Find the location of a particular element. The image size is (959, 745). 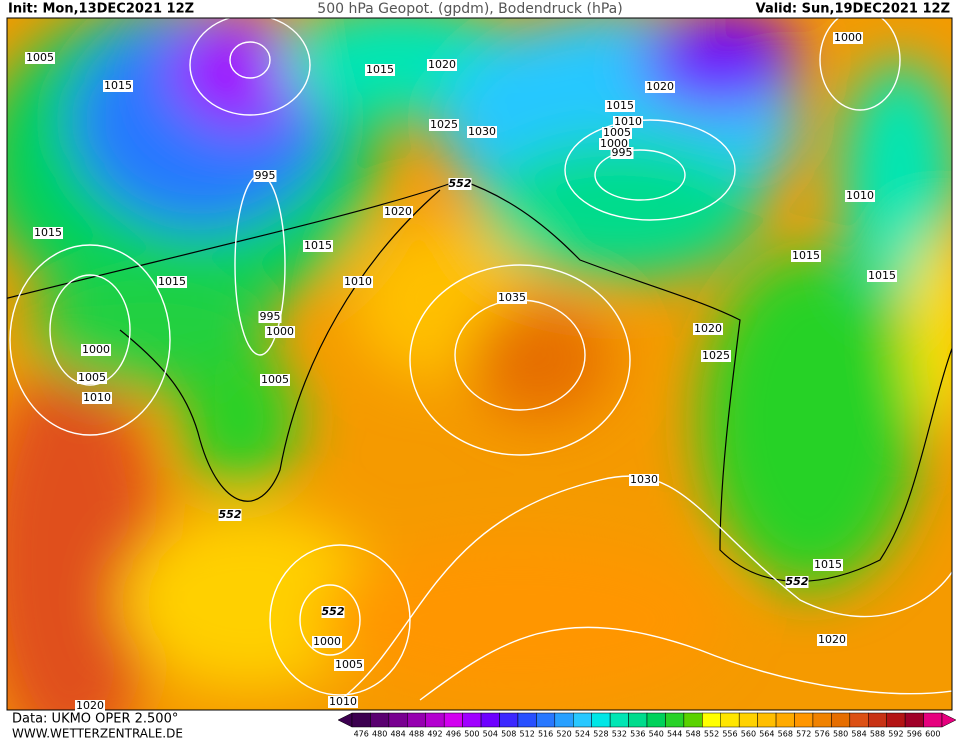

colorbar-label: 524 is located at coordinates (582, 734).